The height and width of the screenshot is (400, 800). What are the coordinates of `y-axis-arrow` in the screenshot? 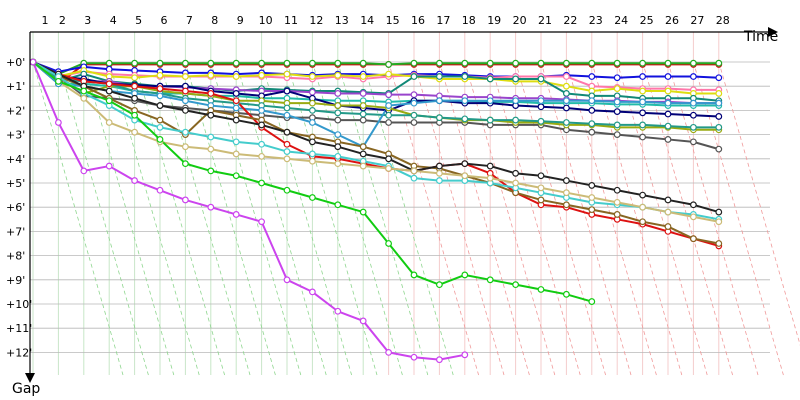 It's located at (30, 378).